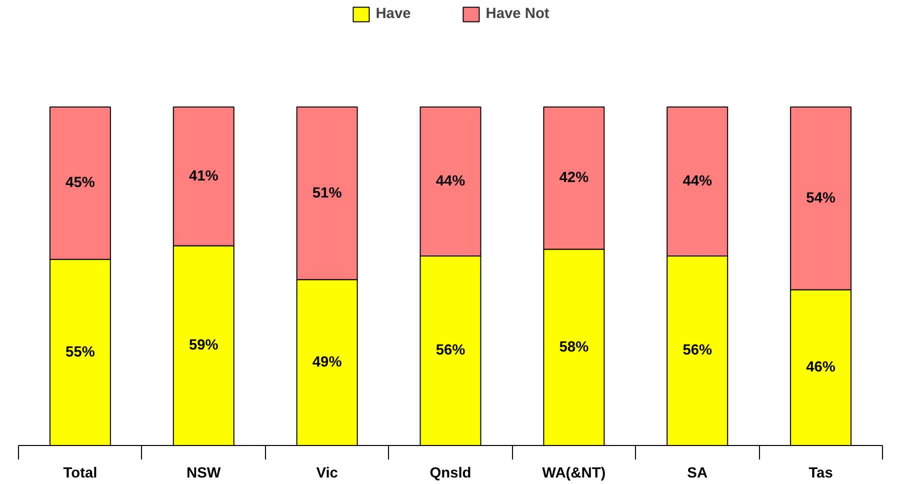 This screenshot has height=484, width=900. What do you see at coordinates (451, 474) in the screenshot?
I see `x-tick-label: Qnsld` at bounding box center [451, 474].